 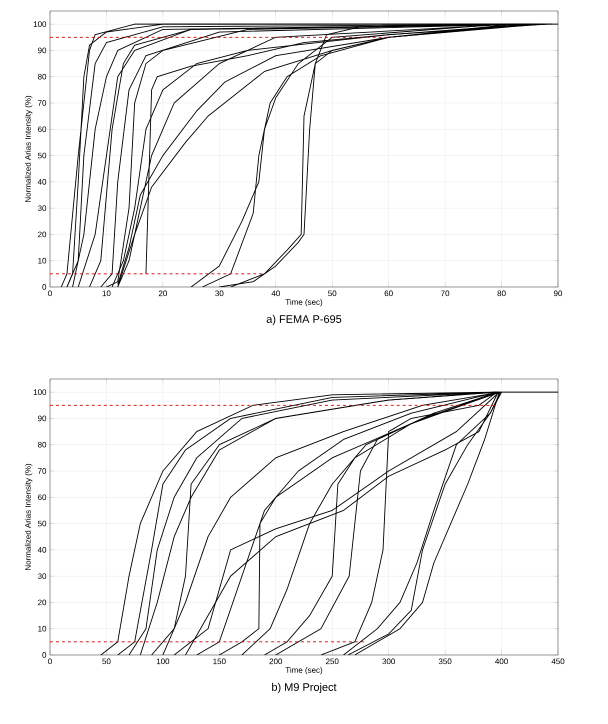 What do you see at coordinates (304, 320) in the screenshot?
I see `text: a) FEMA P-695` at bounding box center [304, 320].